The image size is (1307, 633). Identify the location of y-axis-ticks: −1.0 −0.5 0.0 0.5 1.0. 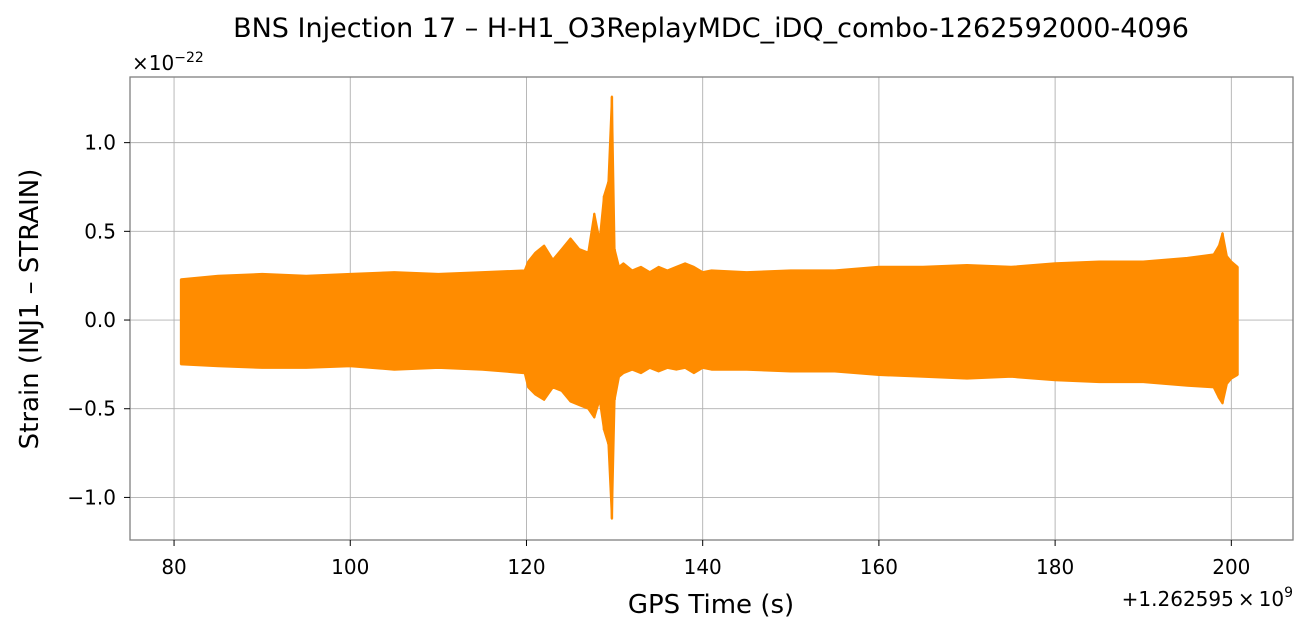
(98, 320).